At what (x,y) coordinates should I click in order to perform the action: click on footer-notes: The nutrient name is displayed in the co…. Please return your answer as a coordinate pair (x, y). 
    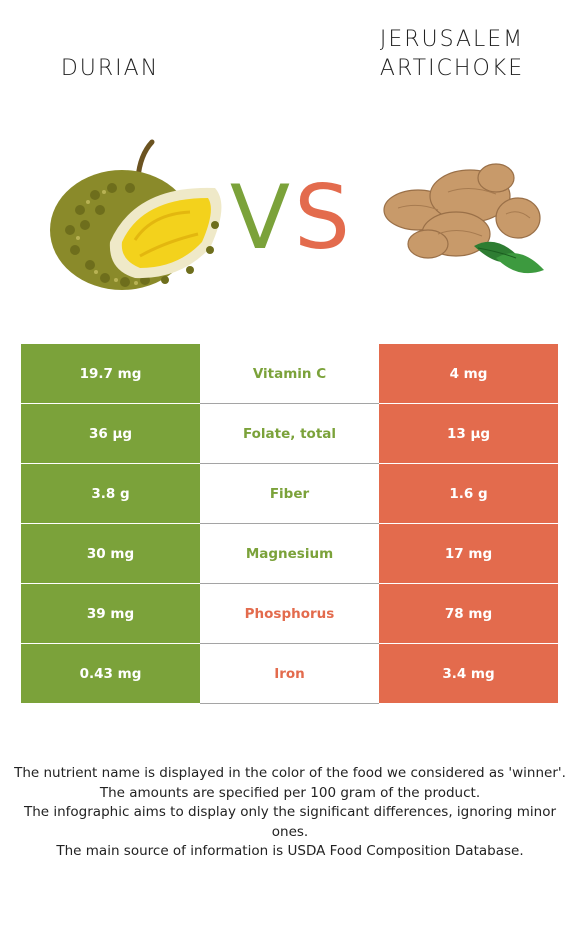
    Looking at the image, I should click on (290, 813).